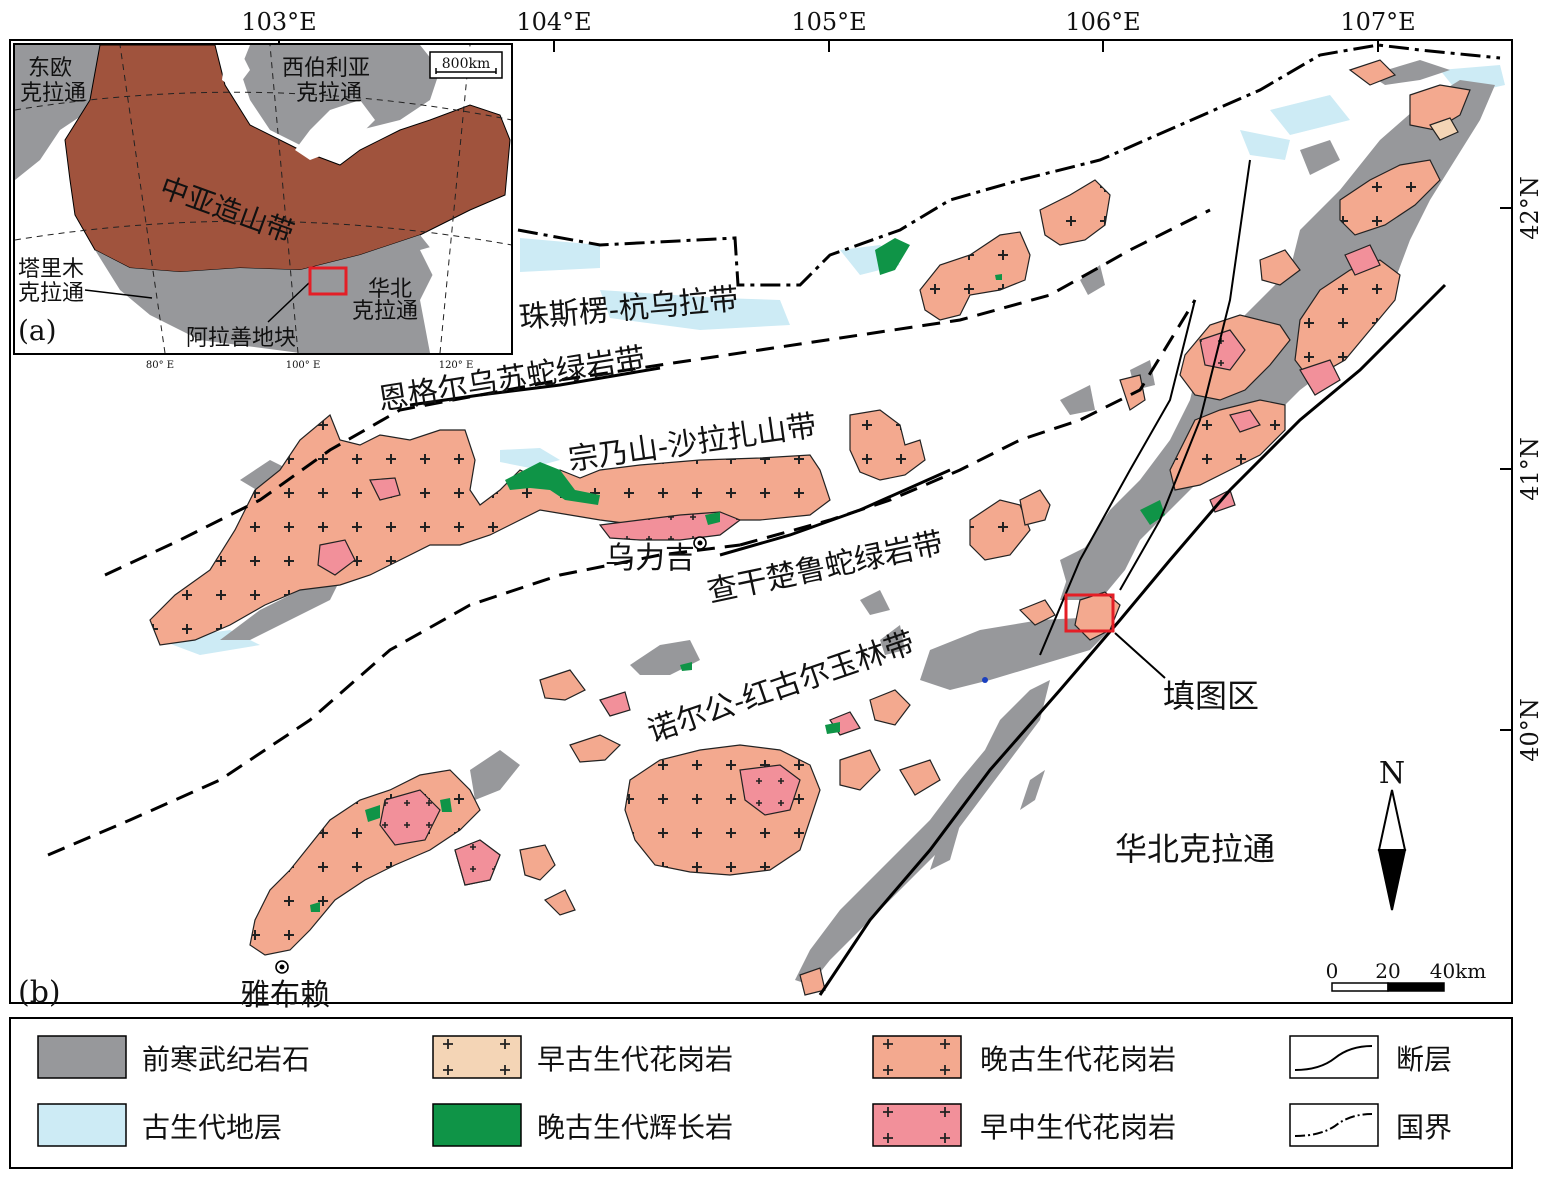 The image size is (1555, 1202). Describe the element at coordinates (1530, 730) in the screenshot. I see `lat-tick-40: 40°N` at that location.